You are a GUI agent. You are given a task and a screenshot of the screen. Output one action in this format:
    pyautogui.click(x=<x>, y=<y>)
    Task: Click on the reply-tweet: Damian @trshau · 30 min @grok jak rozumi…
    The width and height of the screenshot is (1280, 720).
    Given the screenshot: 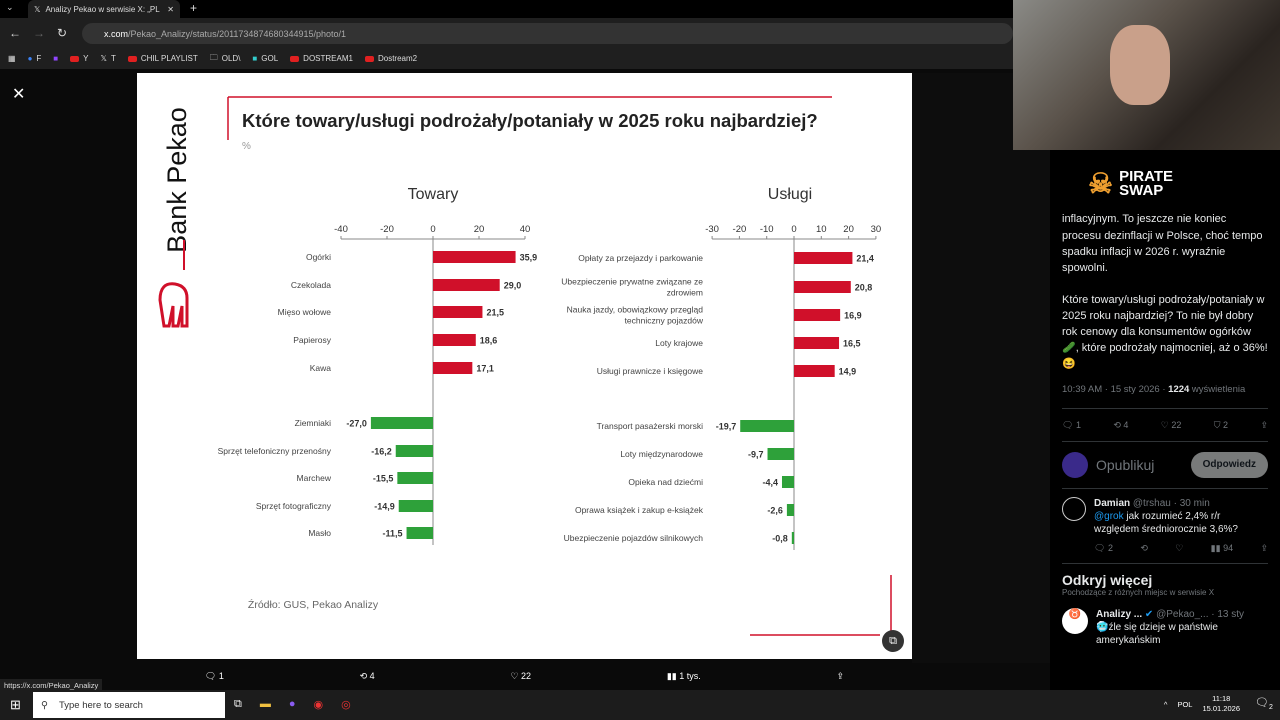 What is the action you would take?
    pyautogui.click(x=1165, y=526)
    